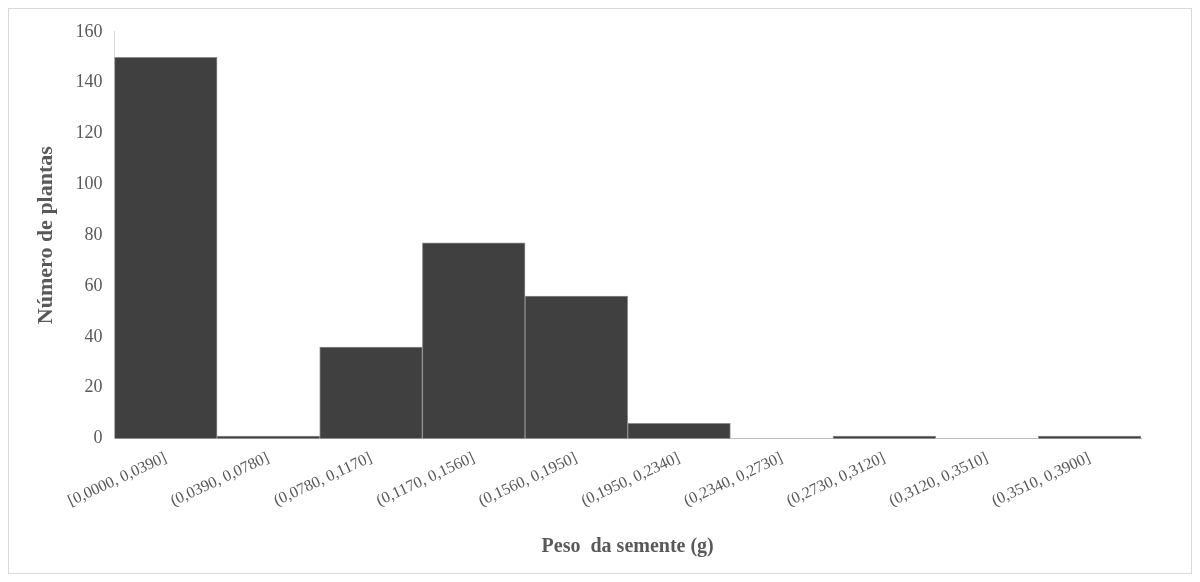 The height and width of the screenshot is (582, 1200). Describe the element at coordinates (93, 335) in the screenshot. I see `y-tick-label: 40` at that location.